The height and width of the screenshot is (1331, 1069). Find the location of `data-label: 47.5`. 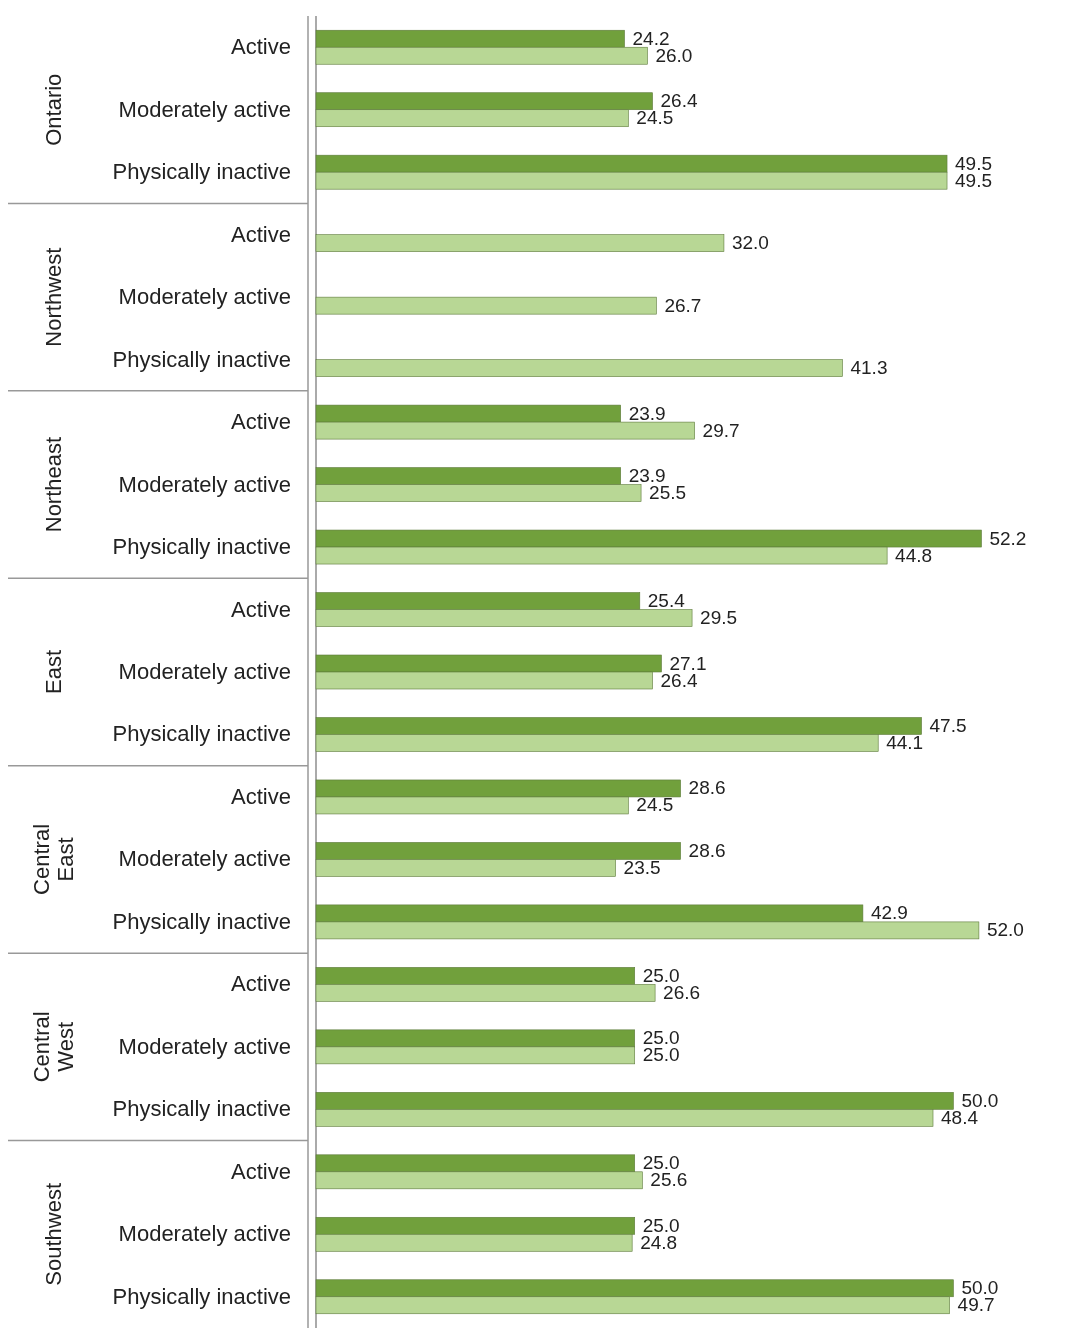

data-label: 47.5 is located at coordinates (948, 725).